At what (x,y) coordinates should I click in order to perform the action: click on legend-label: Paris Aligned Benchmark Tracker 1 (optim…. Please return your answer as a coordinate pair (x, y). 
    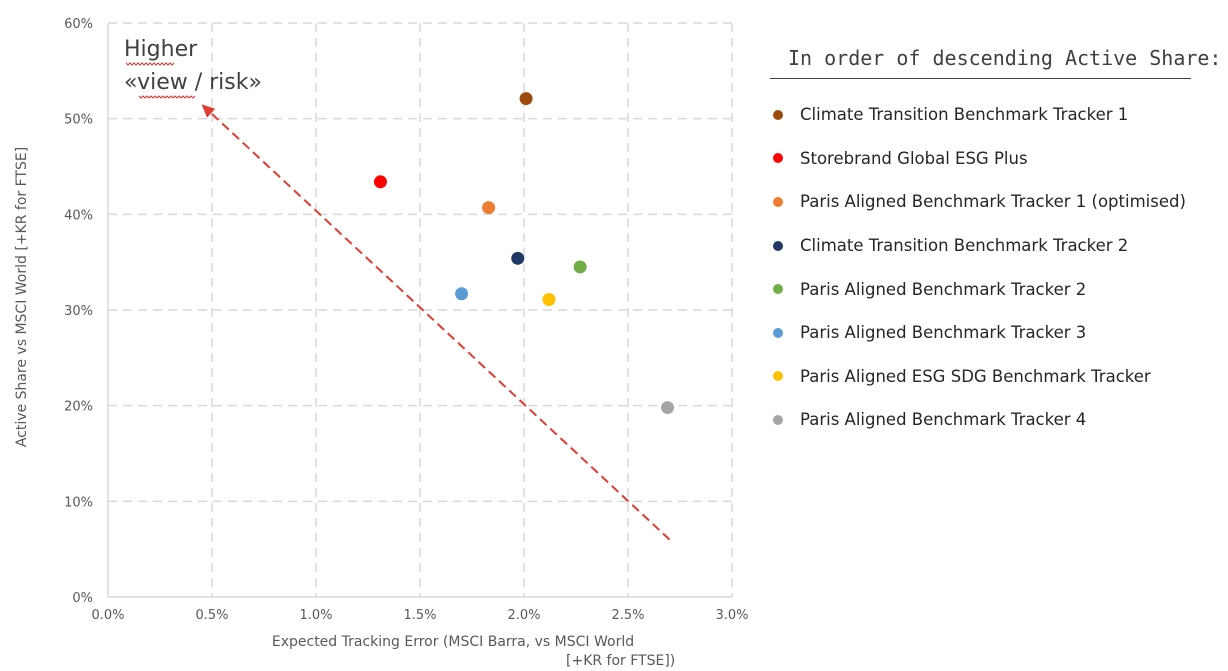
    Looking at the image, I should click on (993, 202).